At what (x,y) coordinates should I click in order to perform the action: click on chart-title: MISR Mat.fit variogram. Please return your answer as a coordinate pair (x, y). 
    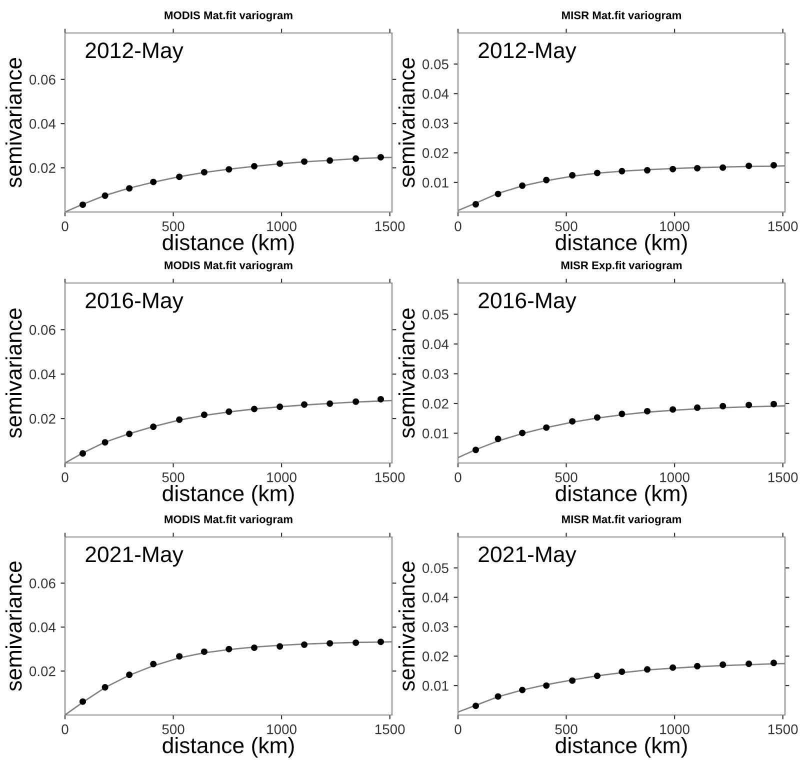
    Looking at the image, I should click on (622, 520).